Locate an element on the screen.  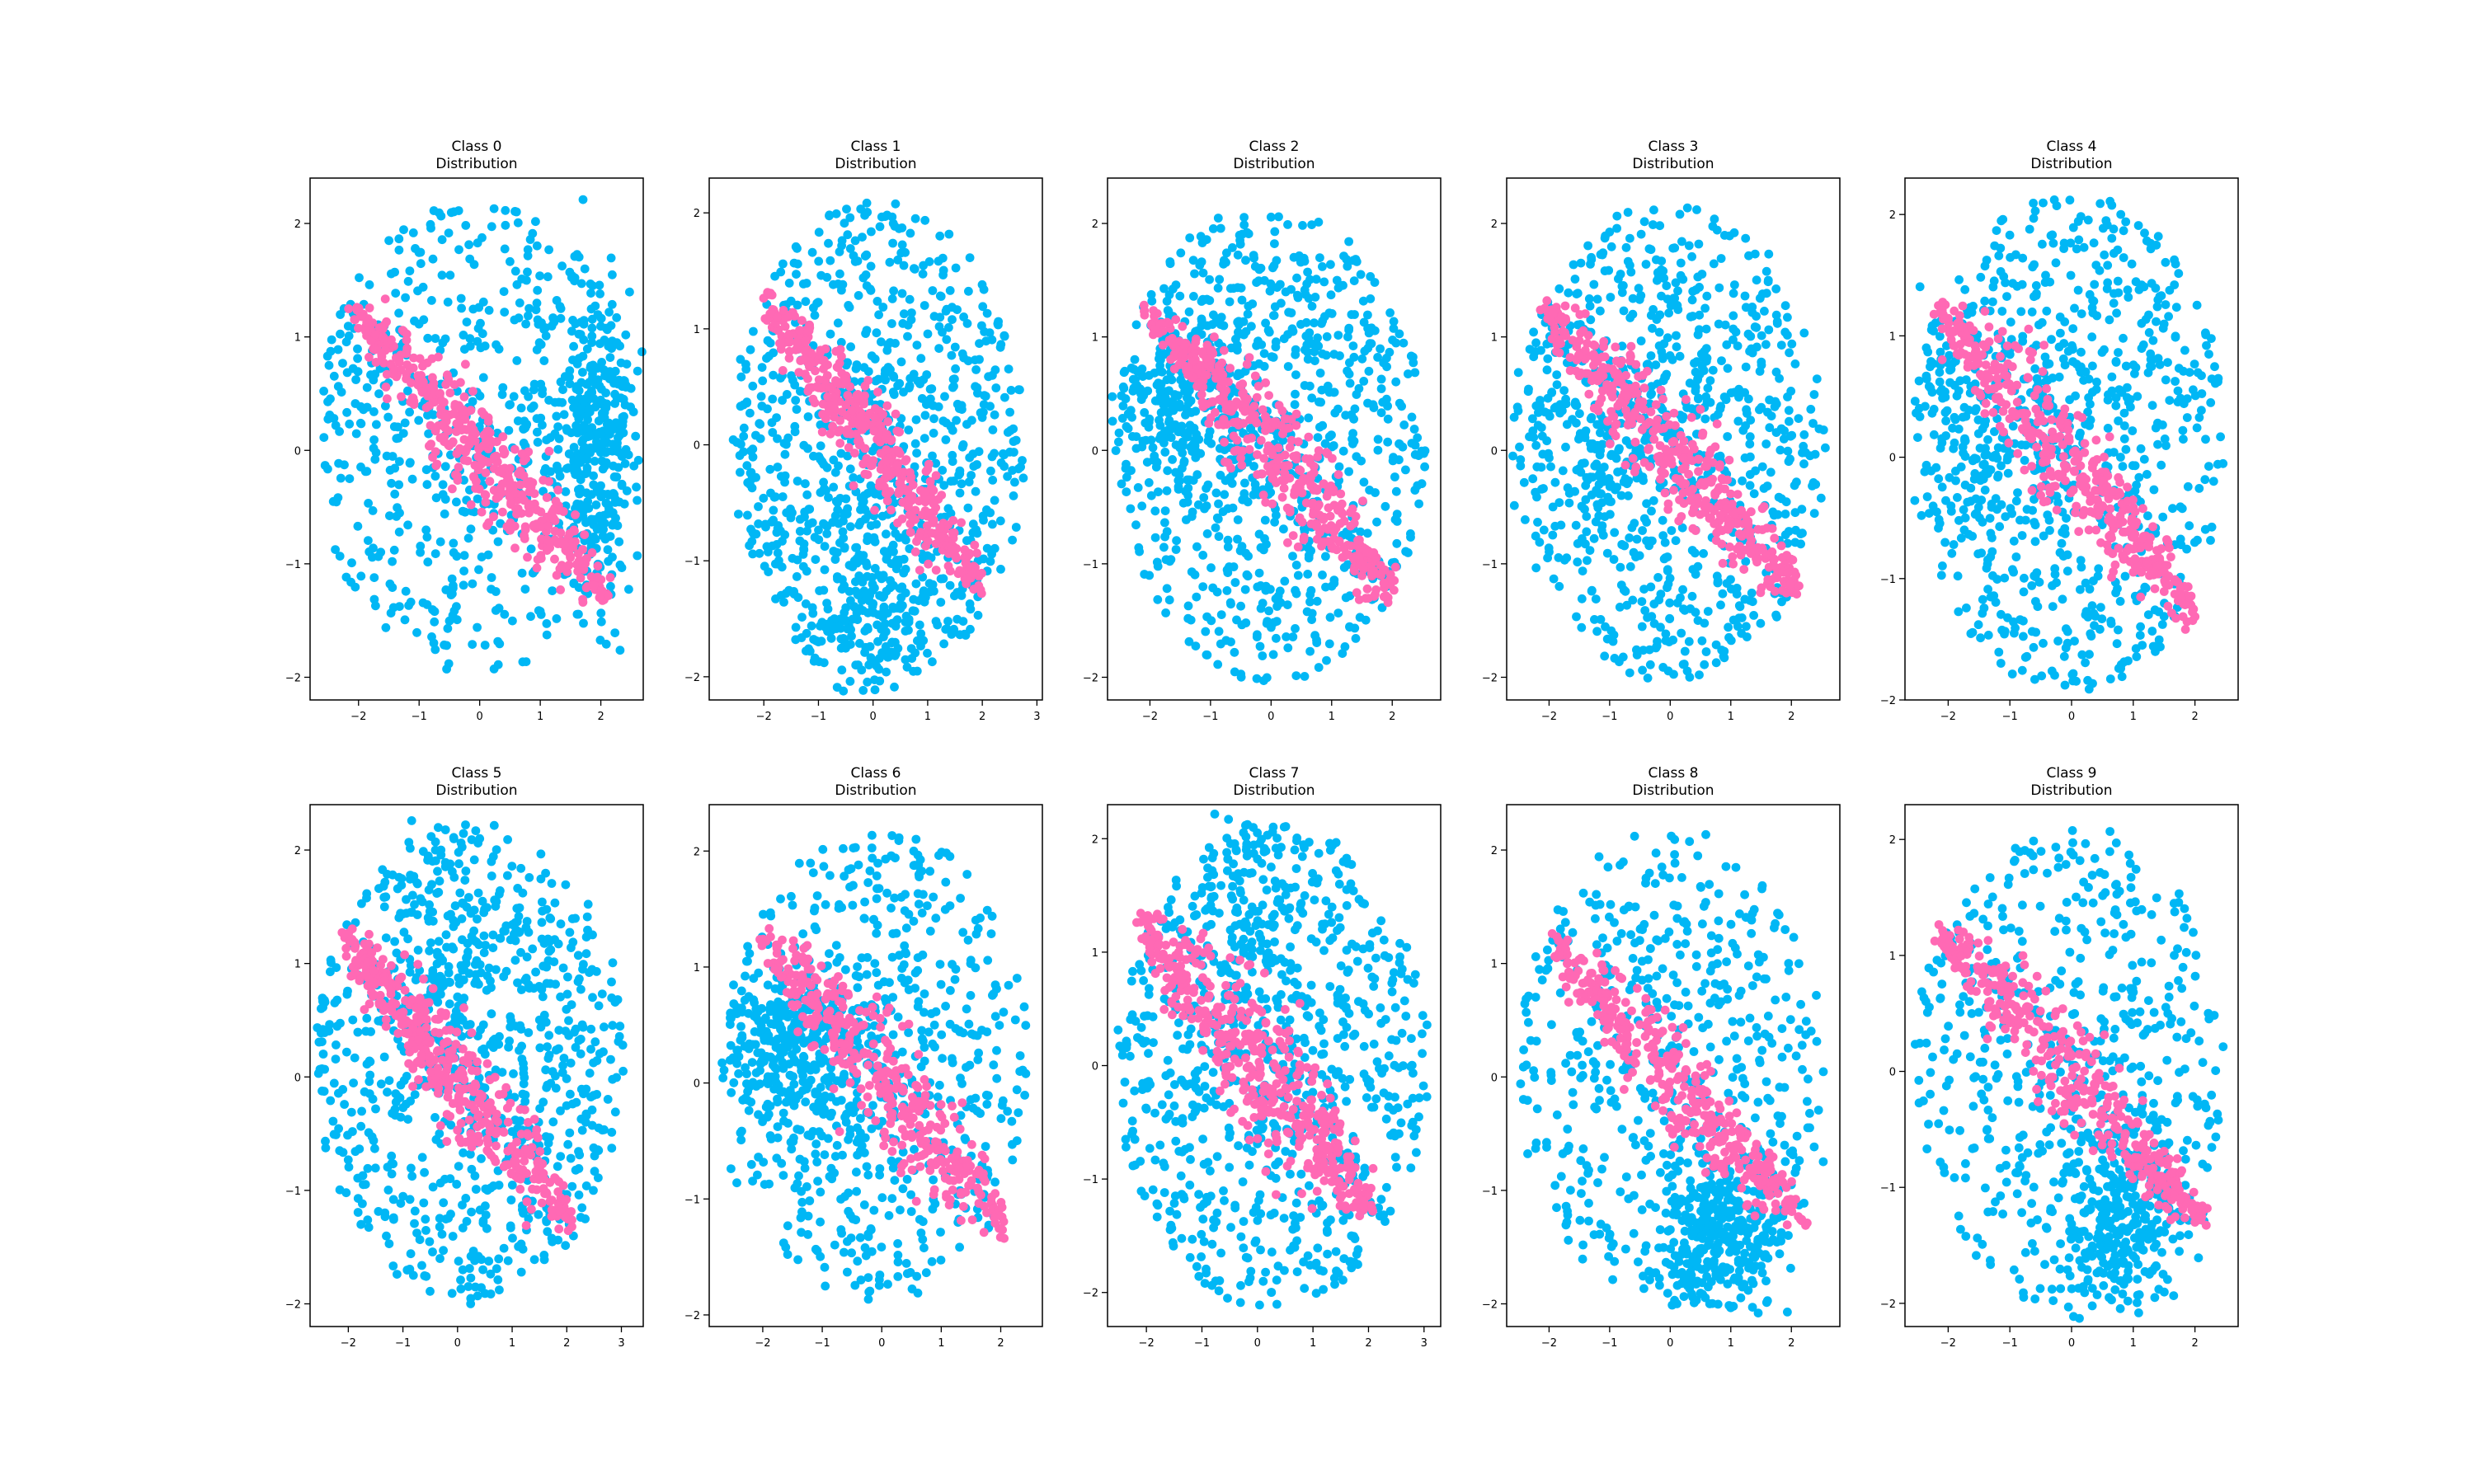
subplot-title: Class 0 Distribution is located at coordinates (476, 155).